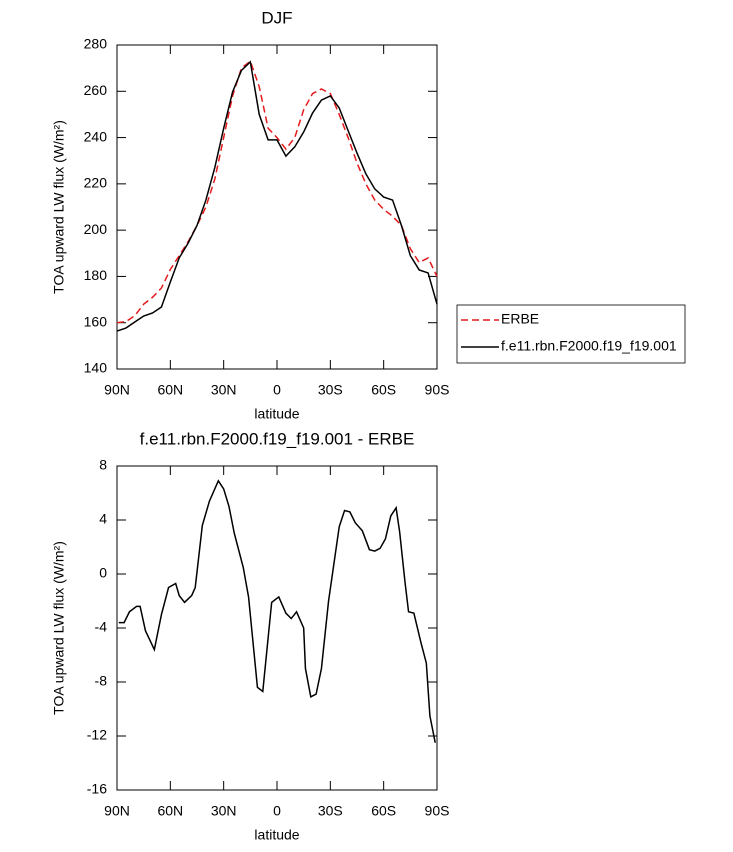  I want to click on y-tick-label: 240, so click(96, 136).